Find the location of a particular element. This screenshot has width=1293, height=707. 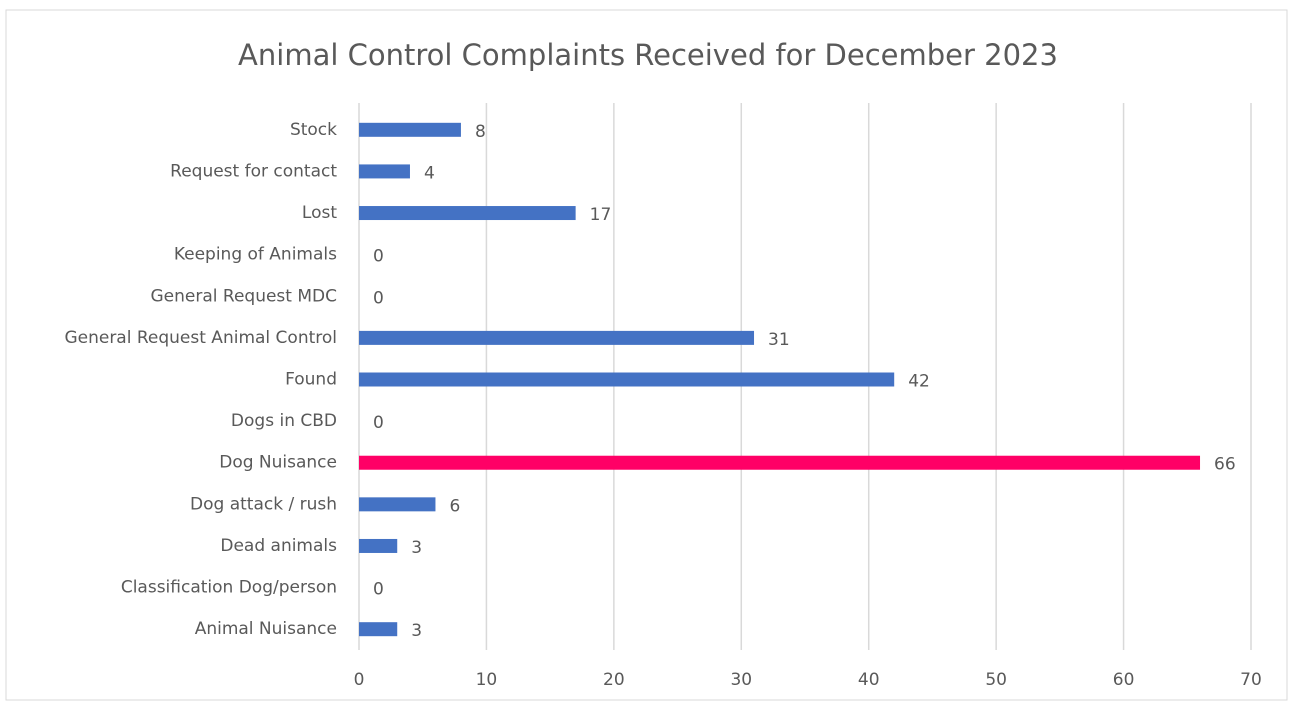

y-tick-label: General Request MDC is located at coordinates (244, 296).